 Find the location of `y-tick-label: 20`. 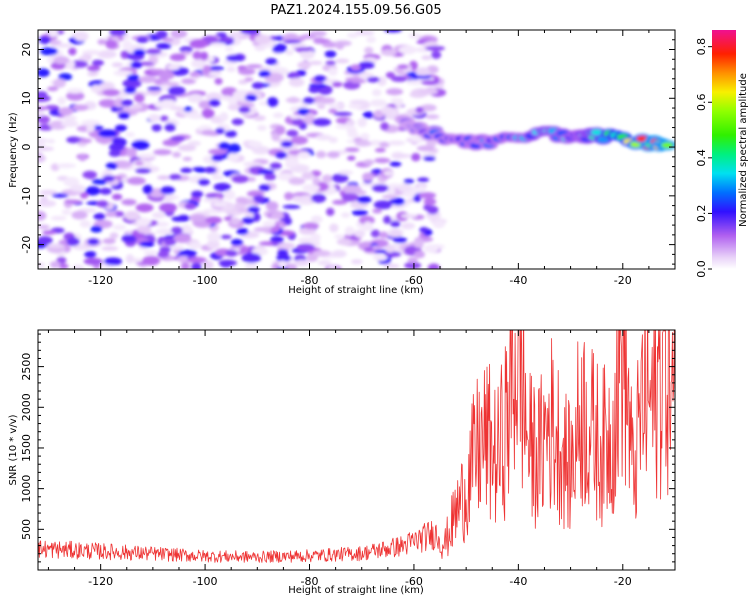

y-tick-label: 20 is located at coordinates (26, 50).